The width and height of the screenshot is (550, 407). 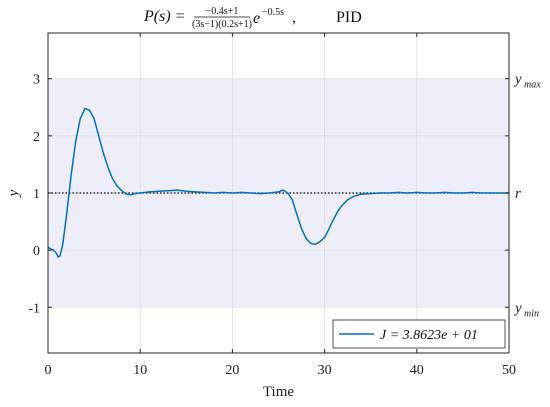 What do you see at coordinates (325, 370) in the screenshot?
I see `x-tick-label: 30` at bounding box center [325, 370].